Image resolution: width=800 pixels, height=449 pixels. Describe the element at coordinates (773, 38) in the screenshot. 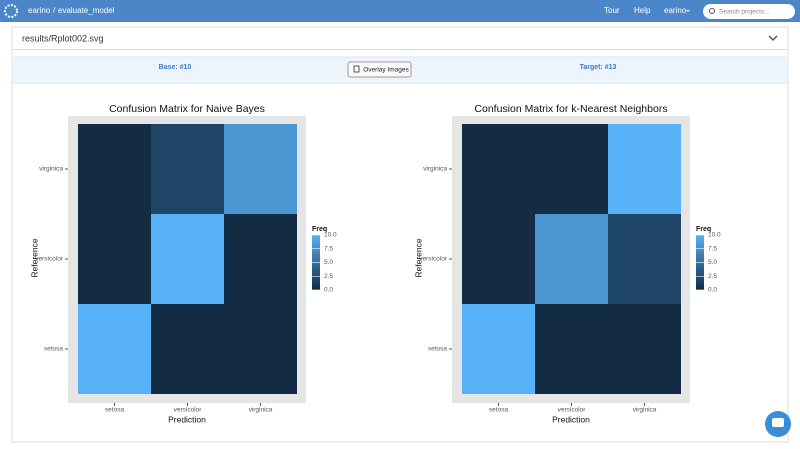

I see `collapse-chevron` at that location.